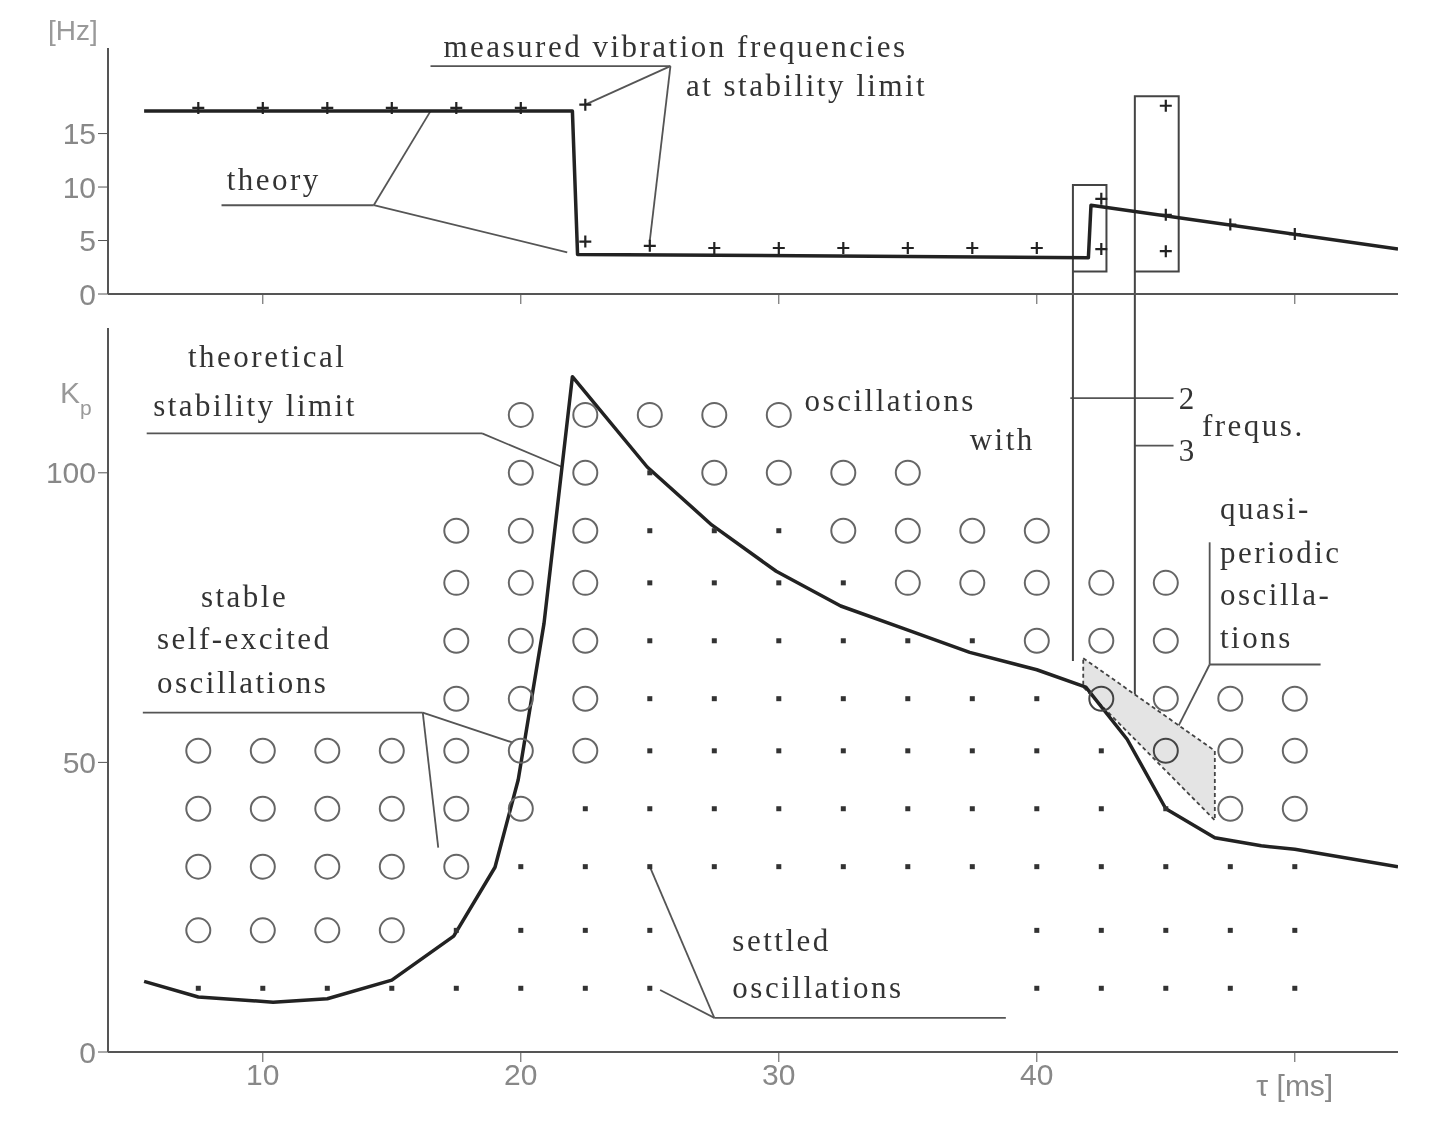  Describe the element at coordinates (818, 964) in the screenshot. I see `annotation: settled oscillations` at that location.